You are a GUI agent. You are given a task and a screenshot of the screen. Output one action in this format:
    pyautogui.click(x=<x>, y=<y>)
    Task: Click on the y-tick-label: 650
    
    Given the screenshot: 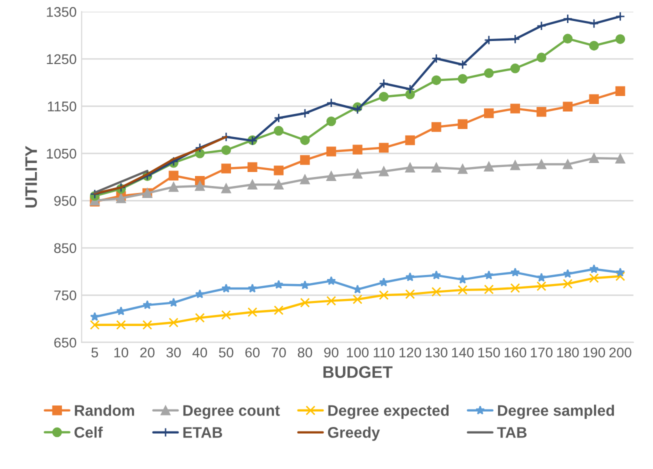 What is the action you would take?
    pyautogui.click(x=65, y=343)
    